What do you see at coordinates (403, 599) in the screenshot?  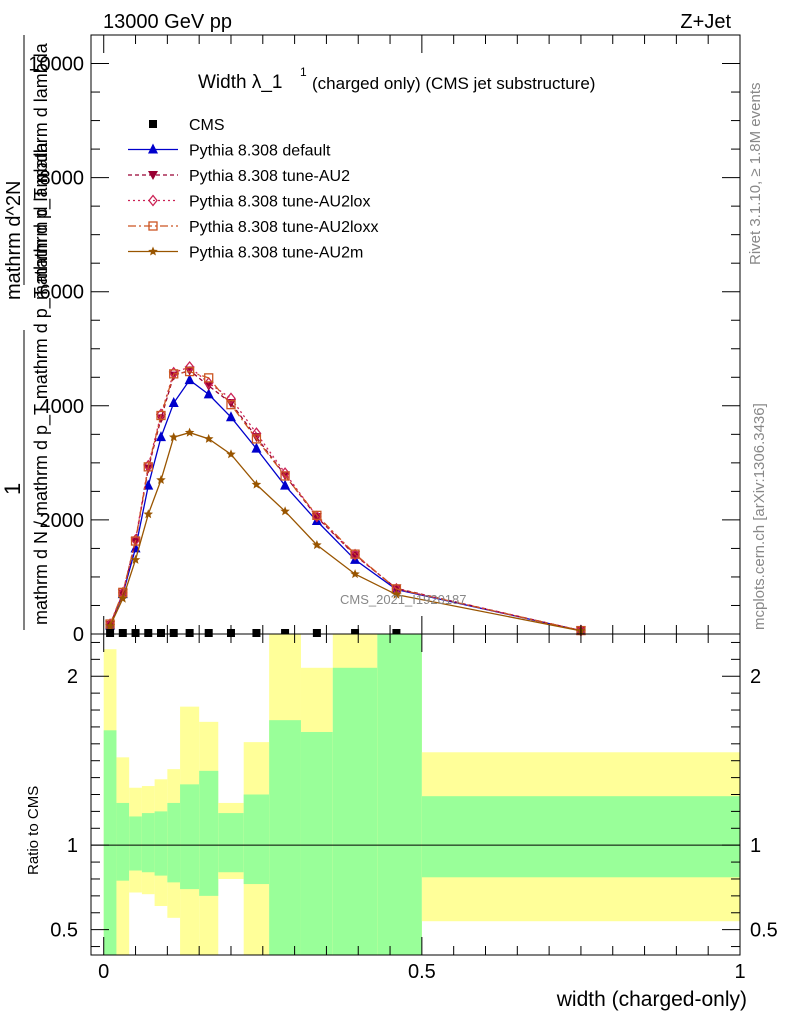 I see `analysis-watermark: CMS_2021_I1920187` at bounding box center [403, 599].